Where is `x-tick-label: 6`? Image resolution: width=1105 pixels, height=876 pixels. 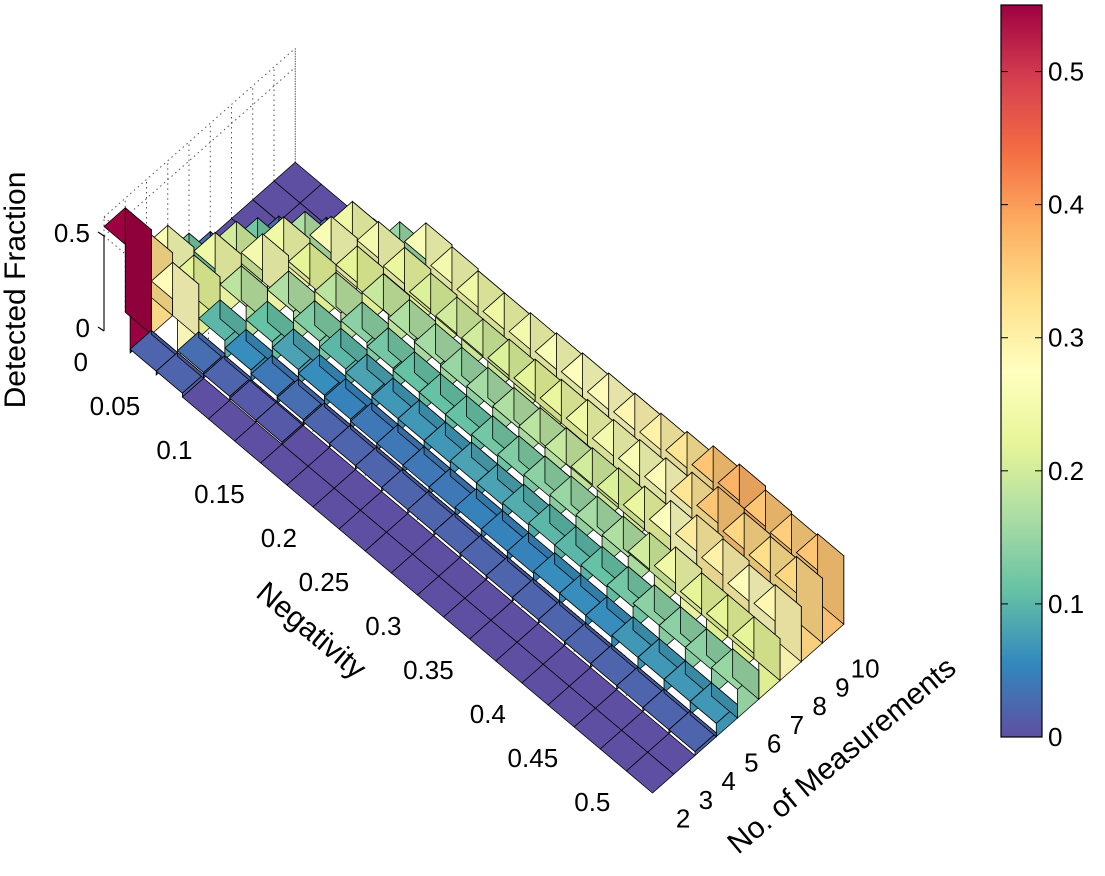
x-tick-label: 6 is located at coordinates (774, 744).